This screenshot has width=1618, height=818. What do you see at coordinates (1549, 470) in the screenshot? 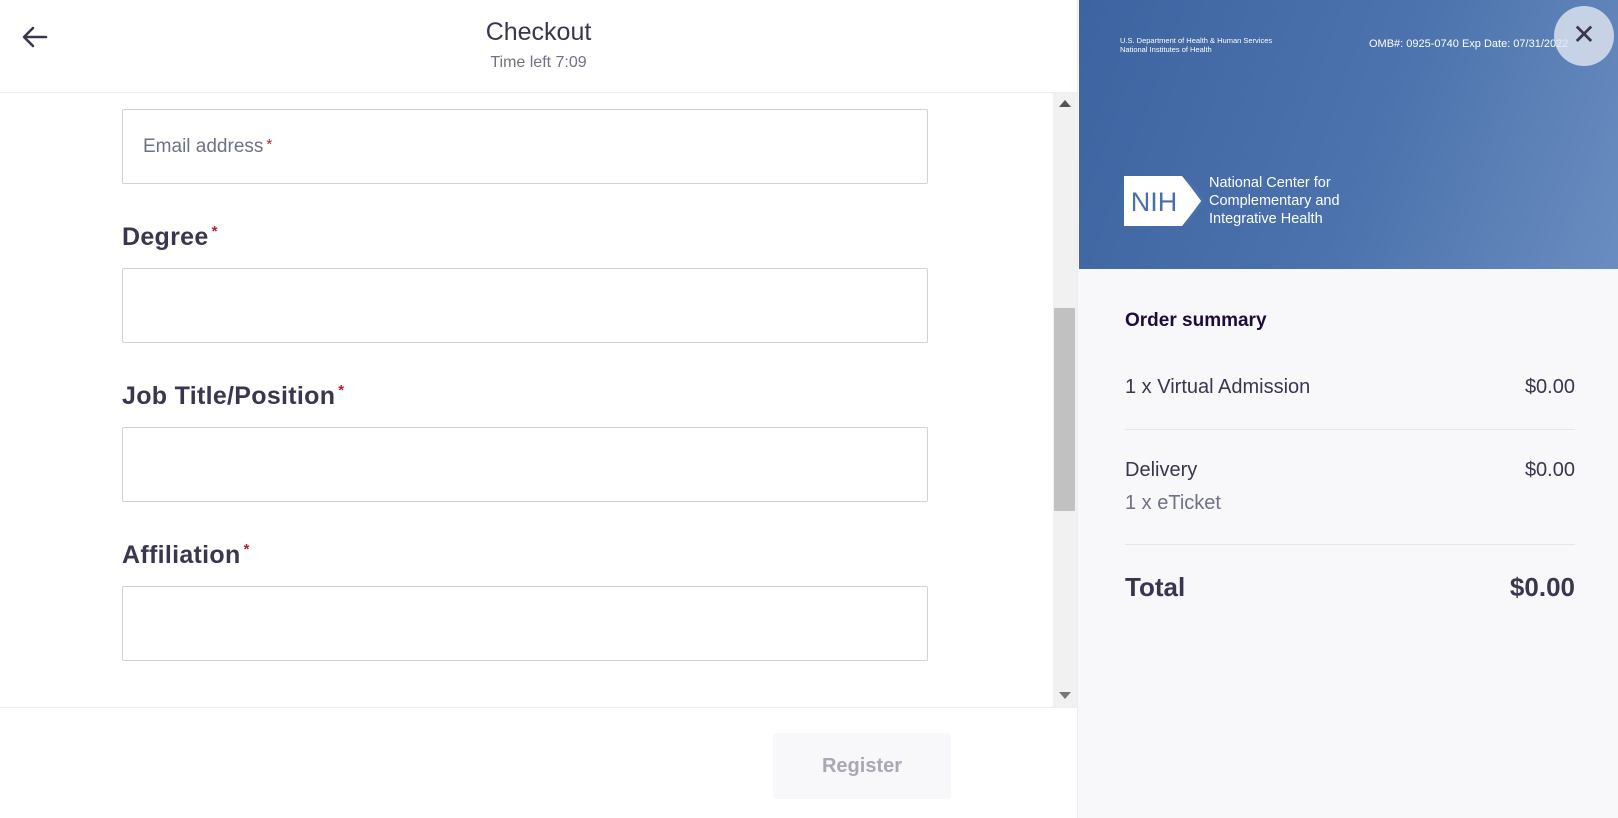
I see `delivery-price: $0.00` at bounding box center [1549, 470].